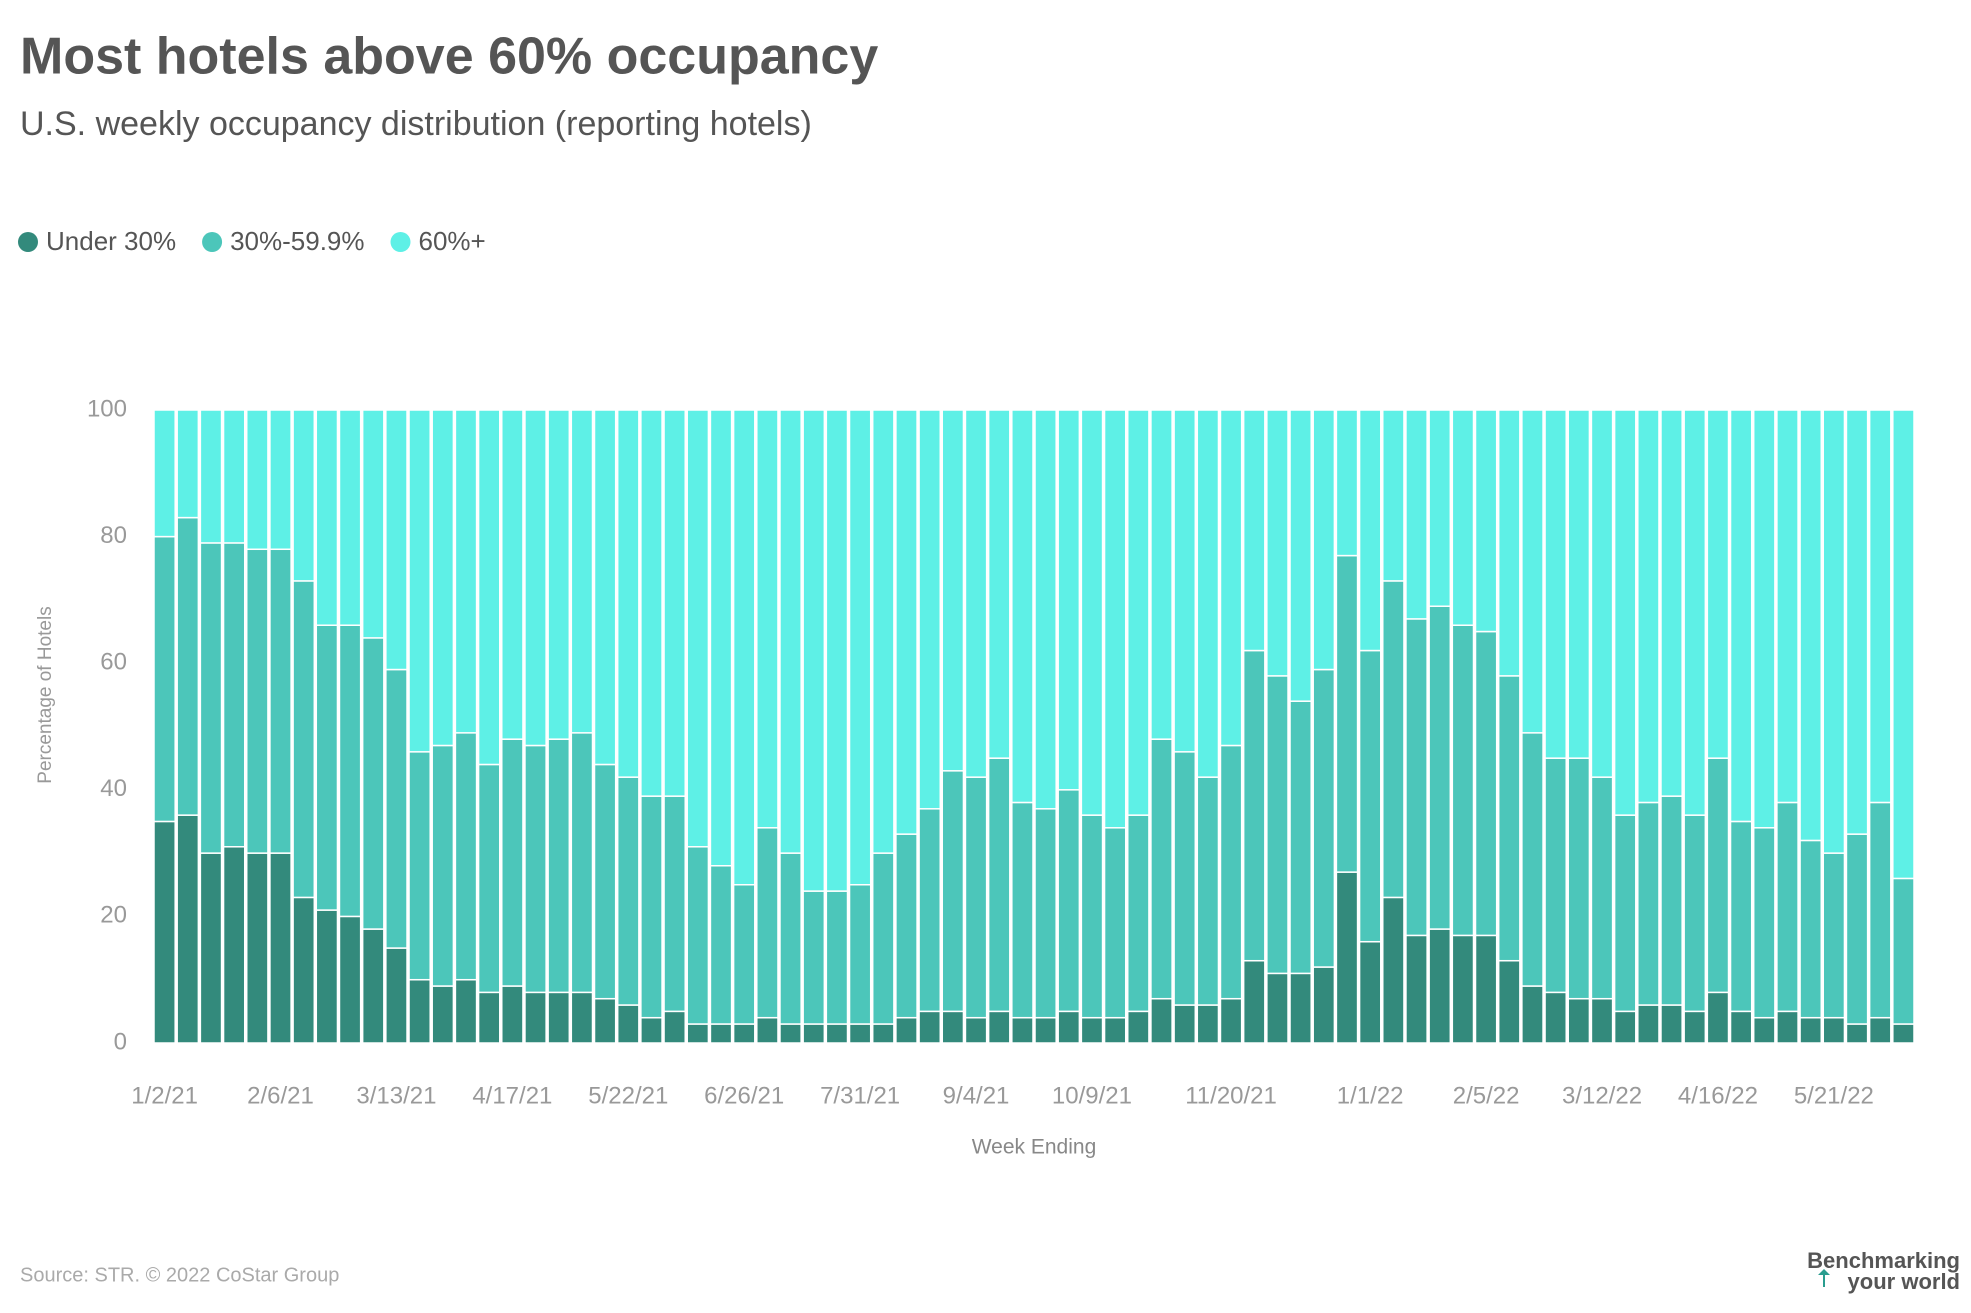  What do you see at coordinates (164, 1095) in the screenshot?
I see `x-tick-label: 1/2/21` at bounding box center [164, 1095].